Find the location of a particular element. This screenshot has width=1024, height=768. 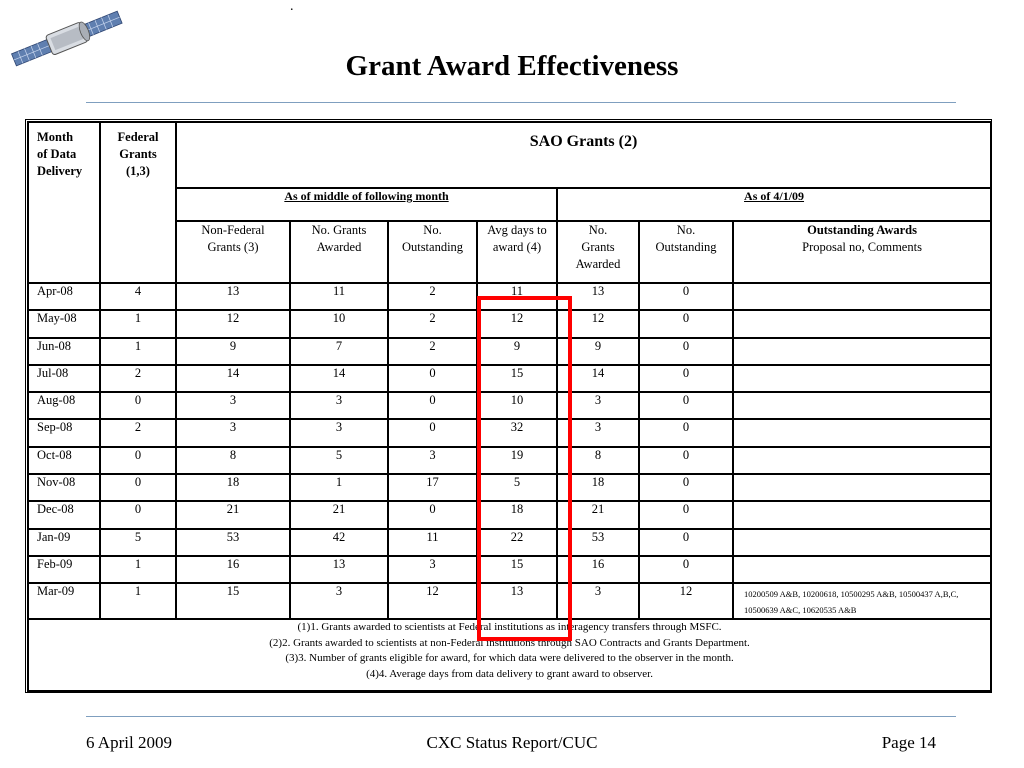

table-cell: 17 is located at coordinates (432, 488).